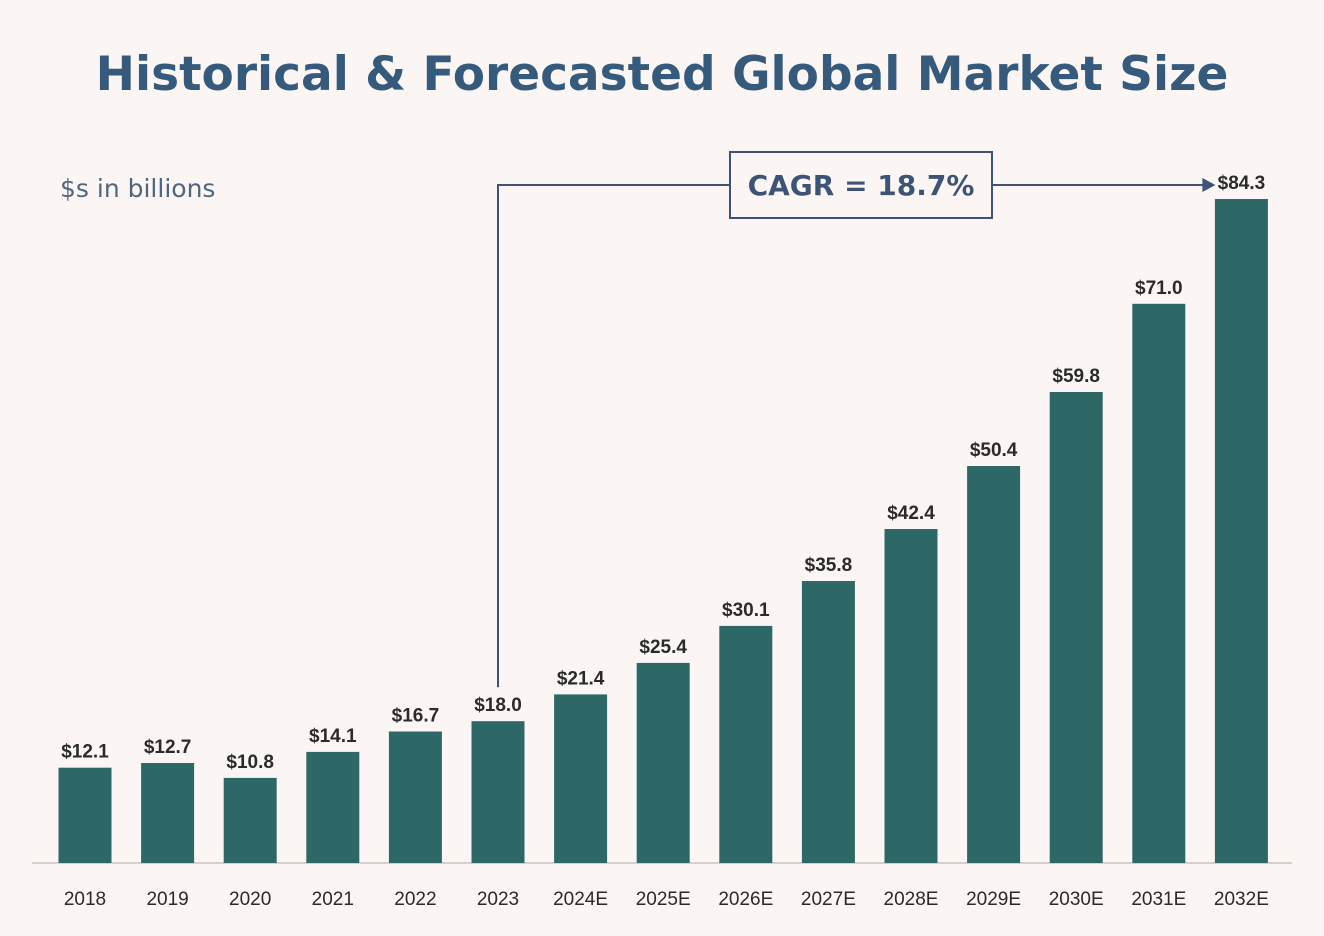 Image resolution: width=1324 pixels, height=936 pixels. Describe the element at coordinates (85, 815) in the screenshot. I see `bar-2018` at that location.